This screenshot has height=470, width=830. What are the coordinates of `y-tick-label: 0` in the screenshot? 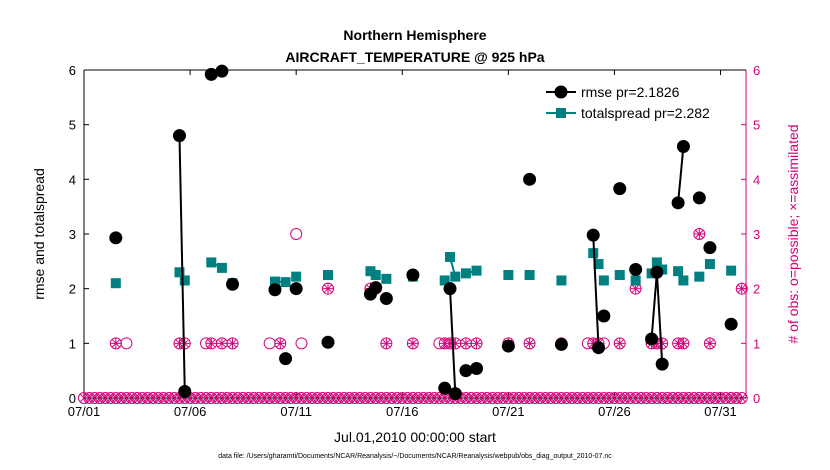 It's located at (72, 398).